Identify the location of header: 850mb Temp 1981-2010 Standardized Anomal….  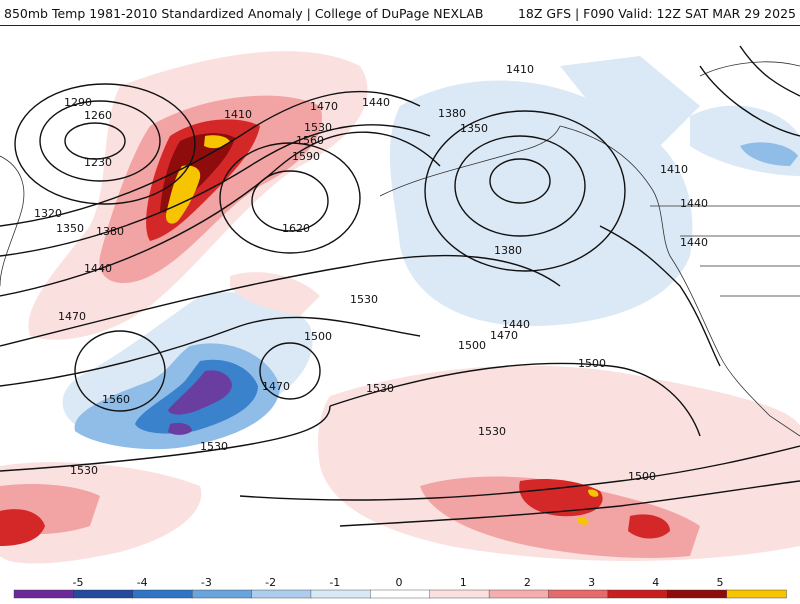
(400, 13).